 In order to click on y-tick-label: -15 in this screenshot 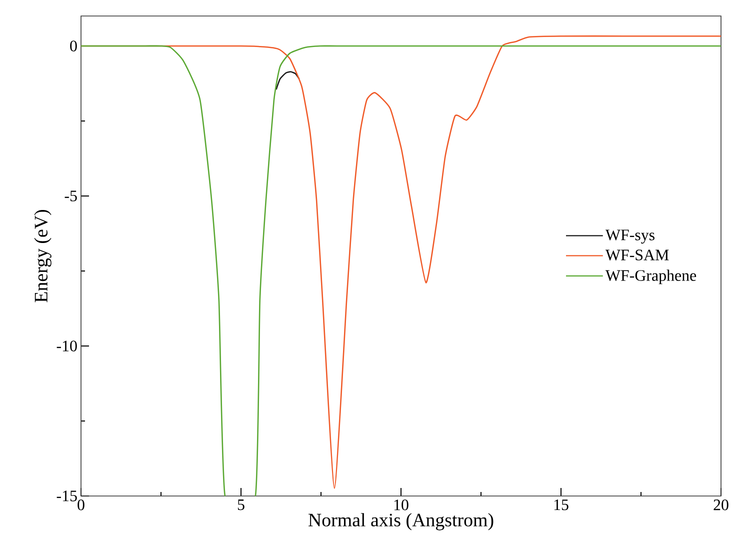, I will do `click(66, 496)`.